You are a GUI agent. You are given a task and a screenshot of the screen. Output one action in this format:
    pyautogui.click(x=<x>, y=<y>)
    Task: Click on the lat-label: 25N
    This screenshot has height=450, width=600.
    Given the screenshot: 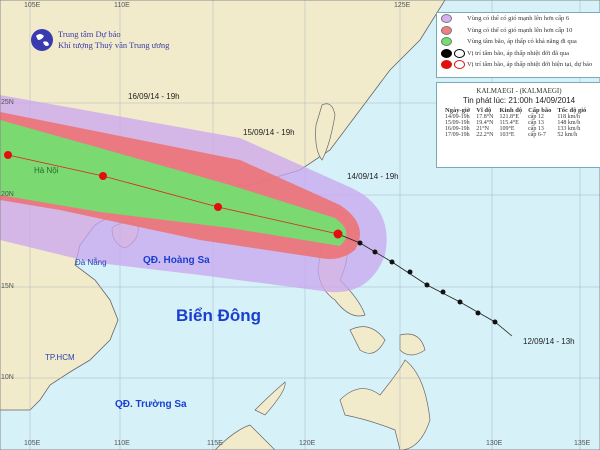 What is the action you would take?
    pyautogui.click(x=7, y=102)
    